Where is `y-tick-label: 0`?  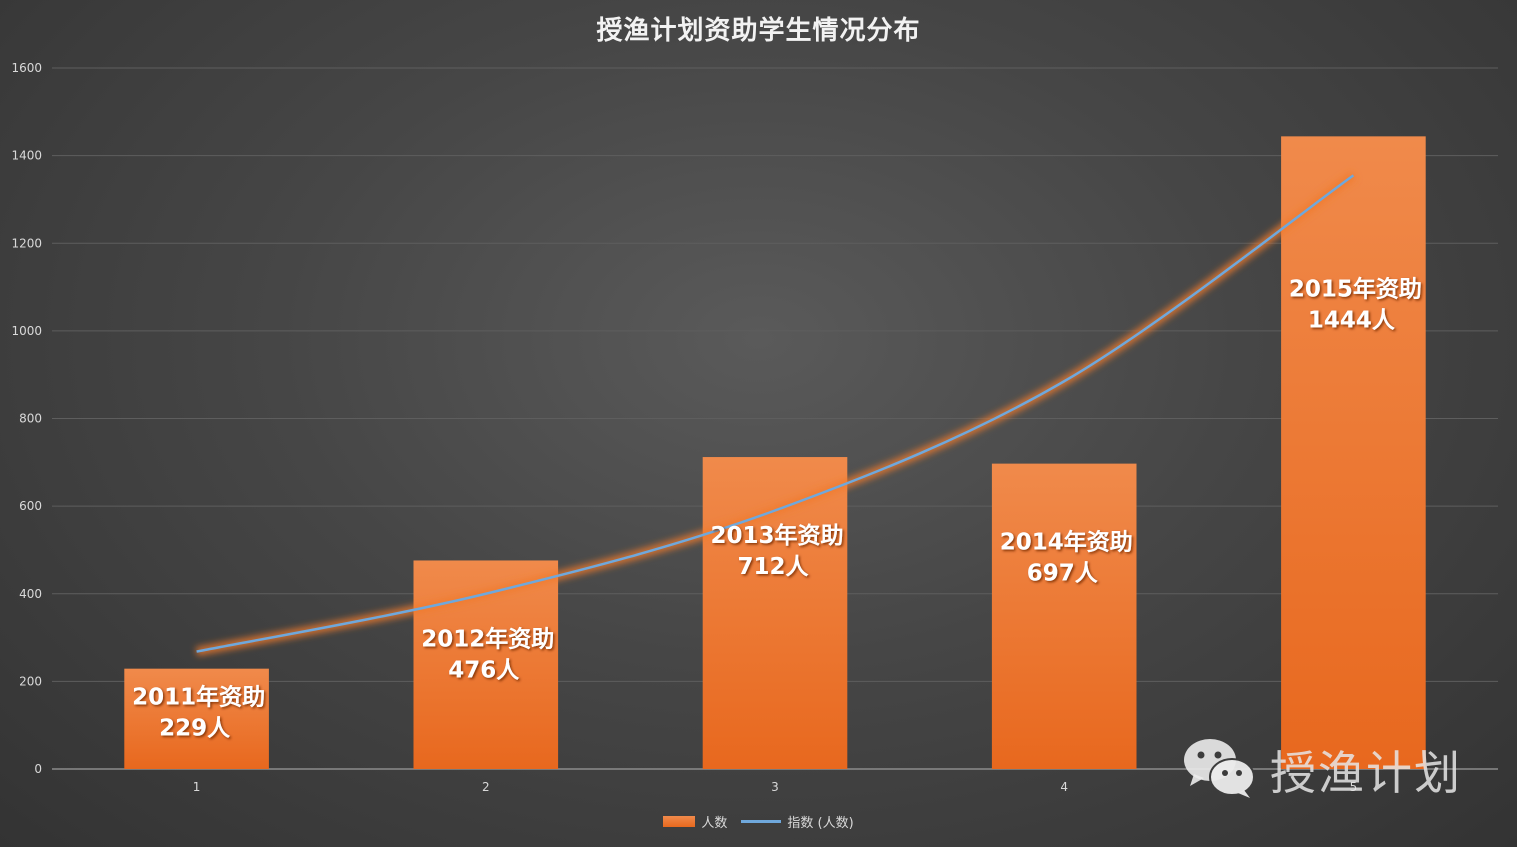 y-tick-label: 0 is located at coordinates (38, 769).